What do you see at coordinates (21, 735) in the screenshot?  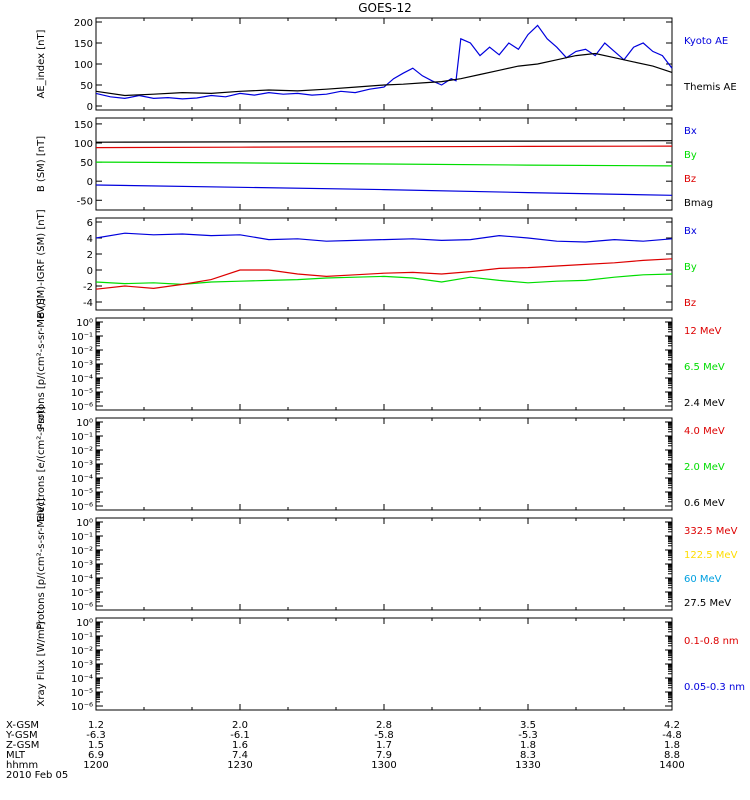 I see `x-axis-row-label: Y-GSM` at bounding box center [21, 735].